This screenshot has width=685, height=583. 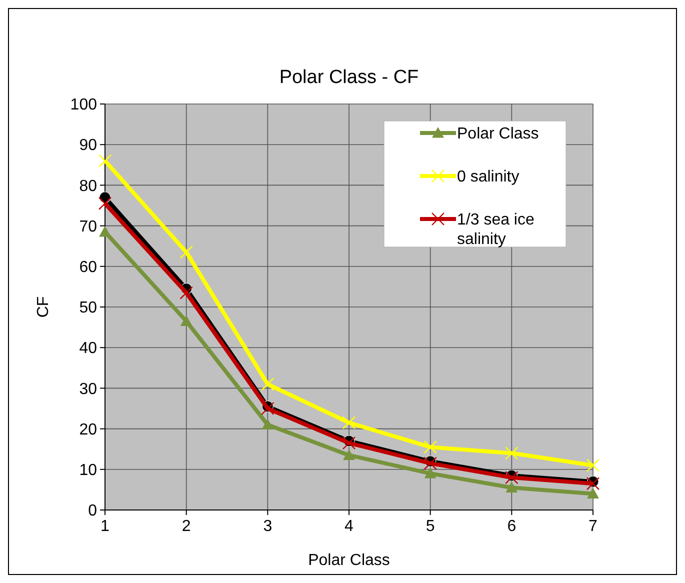 I want to click on y-tick-label: 50, so click(x=88, y=308).